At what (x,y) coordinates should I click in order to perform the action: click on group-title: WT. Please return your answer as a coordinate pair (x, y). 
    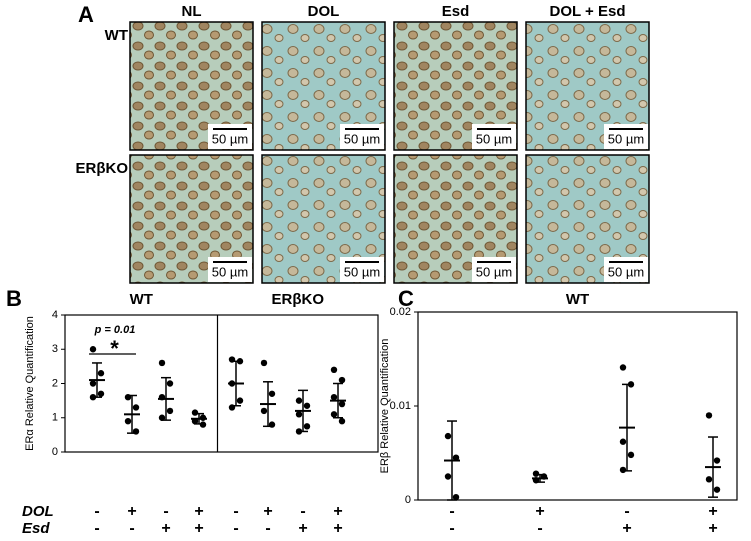
    Looking at the image, I should click on (141, 299).